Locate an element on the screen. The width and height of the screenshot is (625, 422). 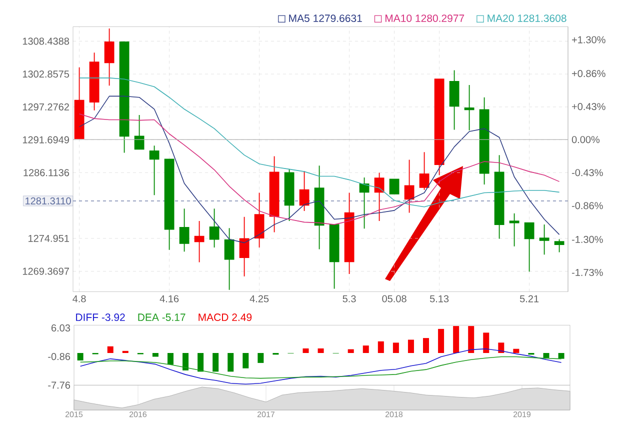
y2-tick-label: -1.73% is located at coordinates (587, 272).